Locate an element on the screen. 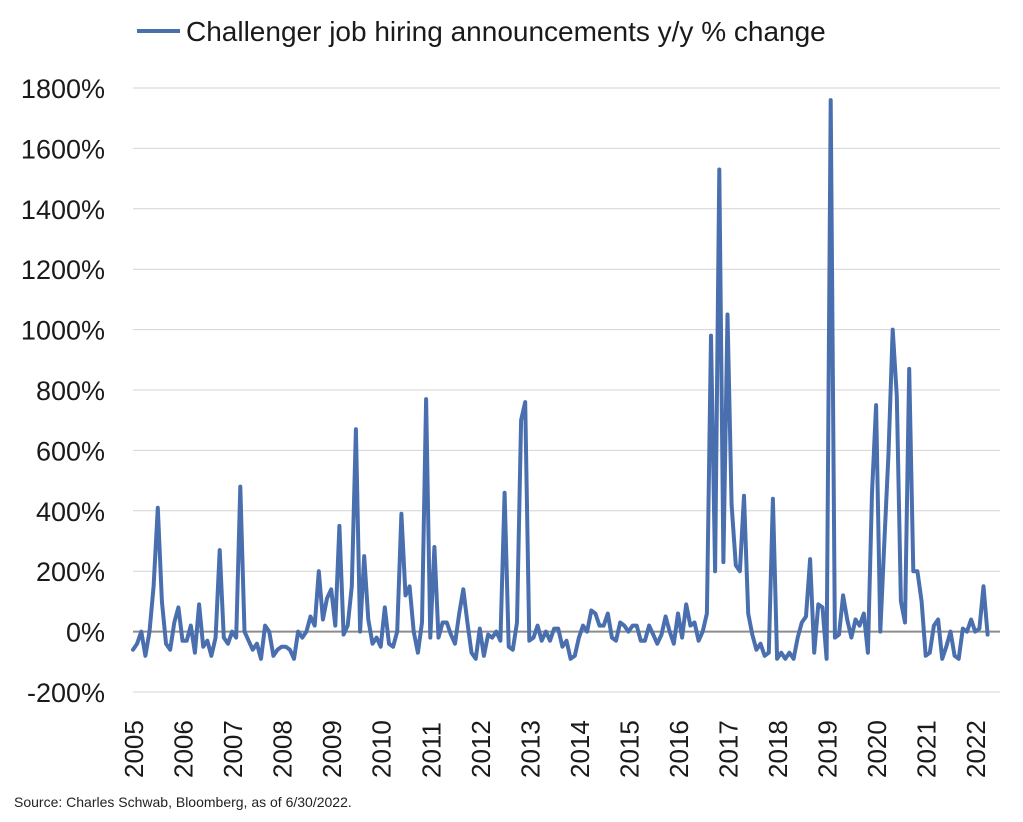  x-tick-label: 2006 is located at coordinates (184, 749).